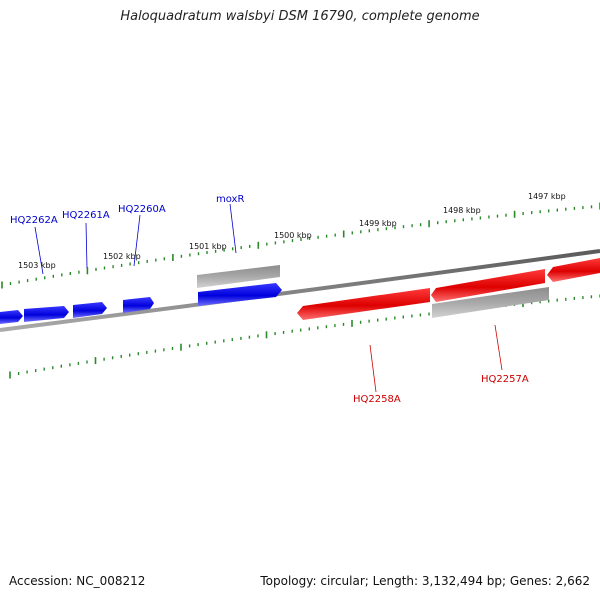 This screenshot has width=600, height=600. What do you see at coordinates (505, 379) in the screenshot?
I see `gene-label-hq2257a: HQ2257A` at bounding box center [505, 379].